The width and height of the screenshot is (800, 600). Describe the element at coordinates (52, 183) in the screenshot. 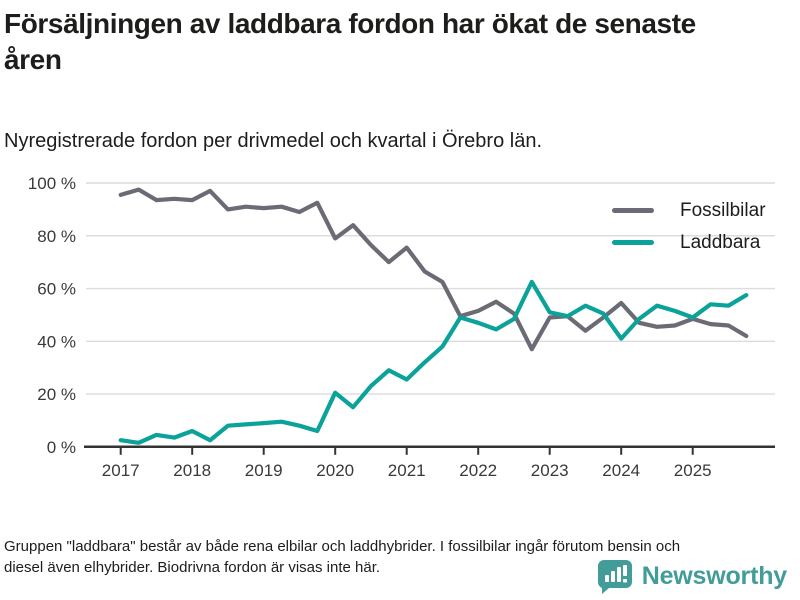

I see `y-axis-tick-label: 100 %` at that location.